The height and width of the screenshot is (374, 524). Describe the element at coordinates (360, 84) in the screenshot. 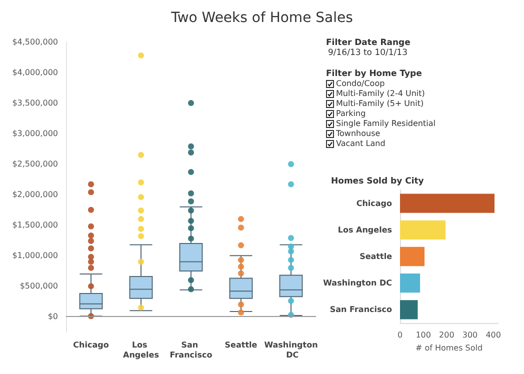

I see `text: Condo/Coop` at that location.